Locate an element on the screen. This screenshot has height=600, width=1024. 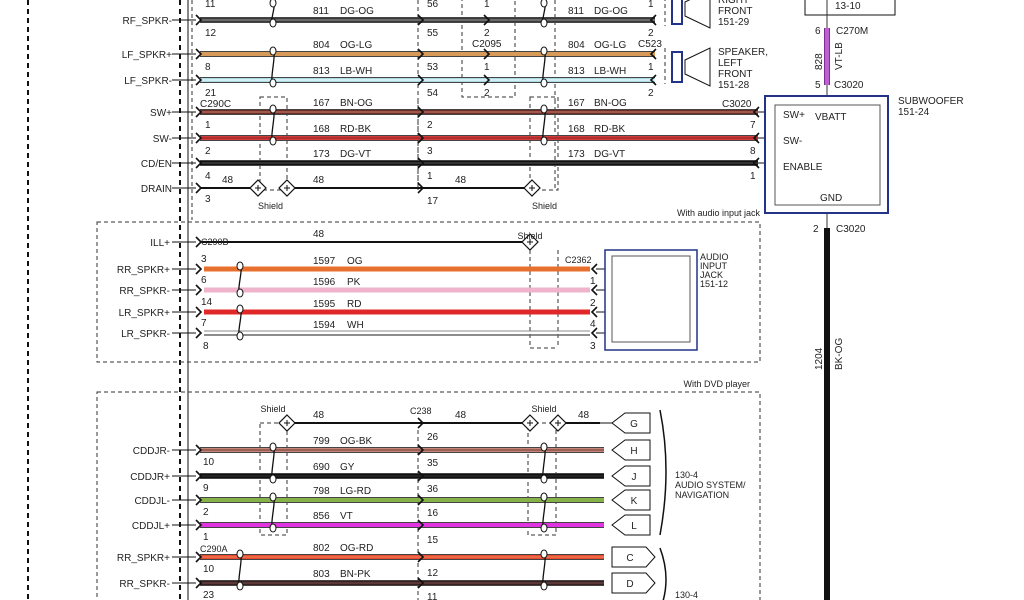
wire-color-code: DG-VT is located at coordinates (609, 154).